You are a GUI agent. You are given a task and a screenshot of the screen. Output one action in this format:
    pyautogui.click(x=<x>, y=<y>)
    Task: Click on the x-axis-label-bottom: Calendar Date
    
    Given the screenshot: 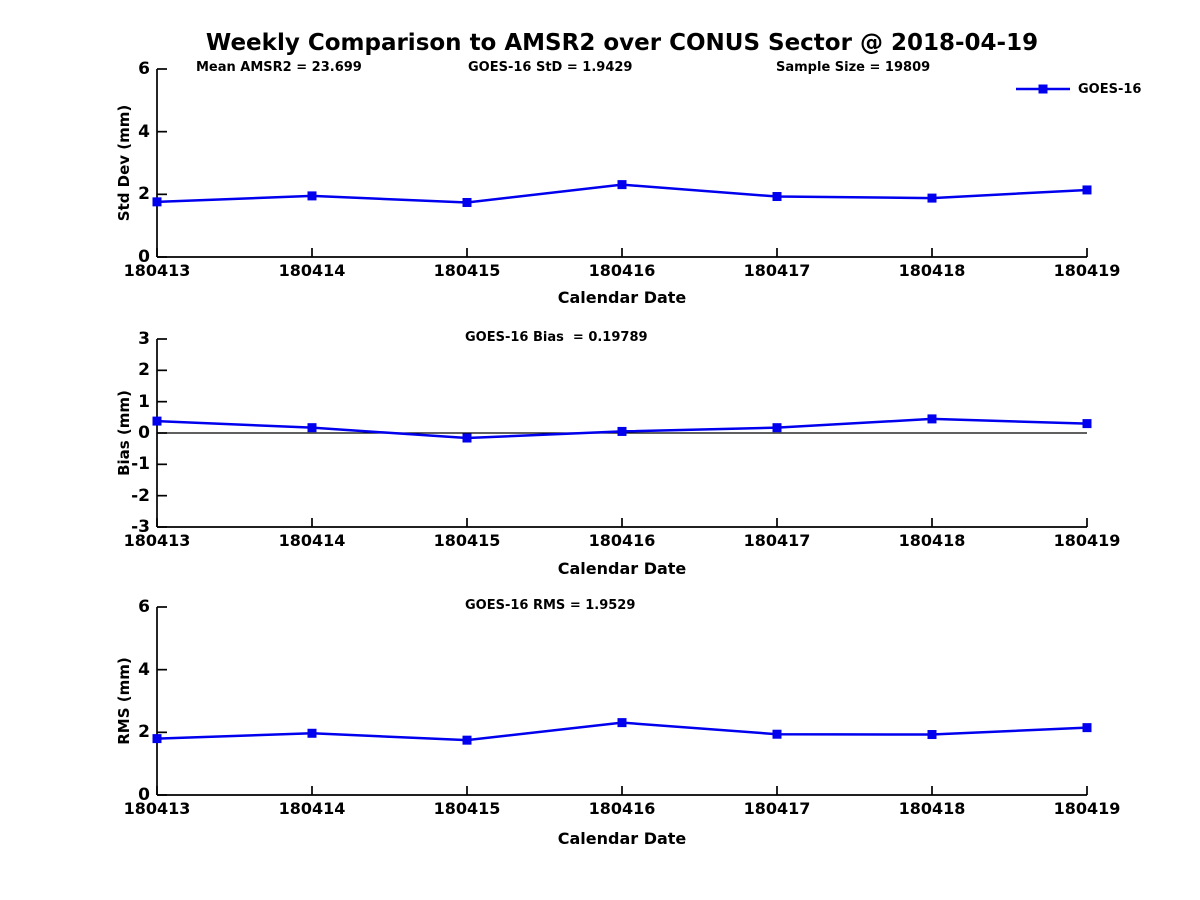 What is the action you would take?
    pyautogui.click(x=622, y=838)
    